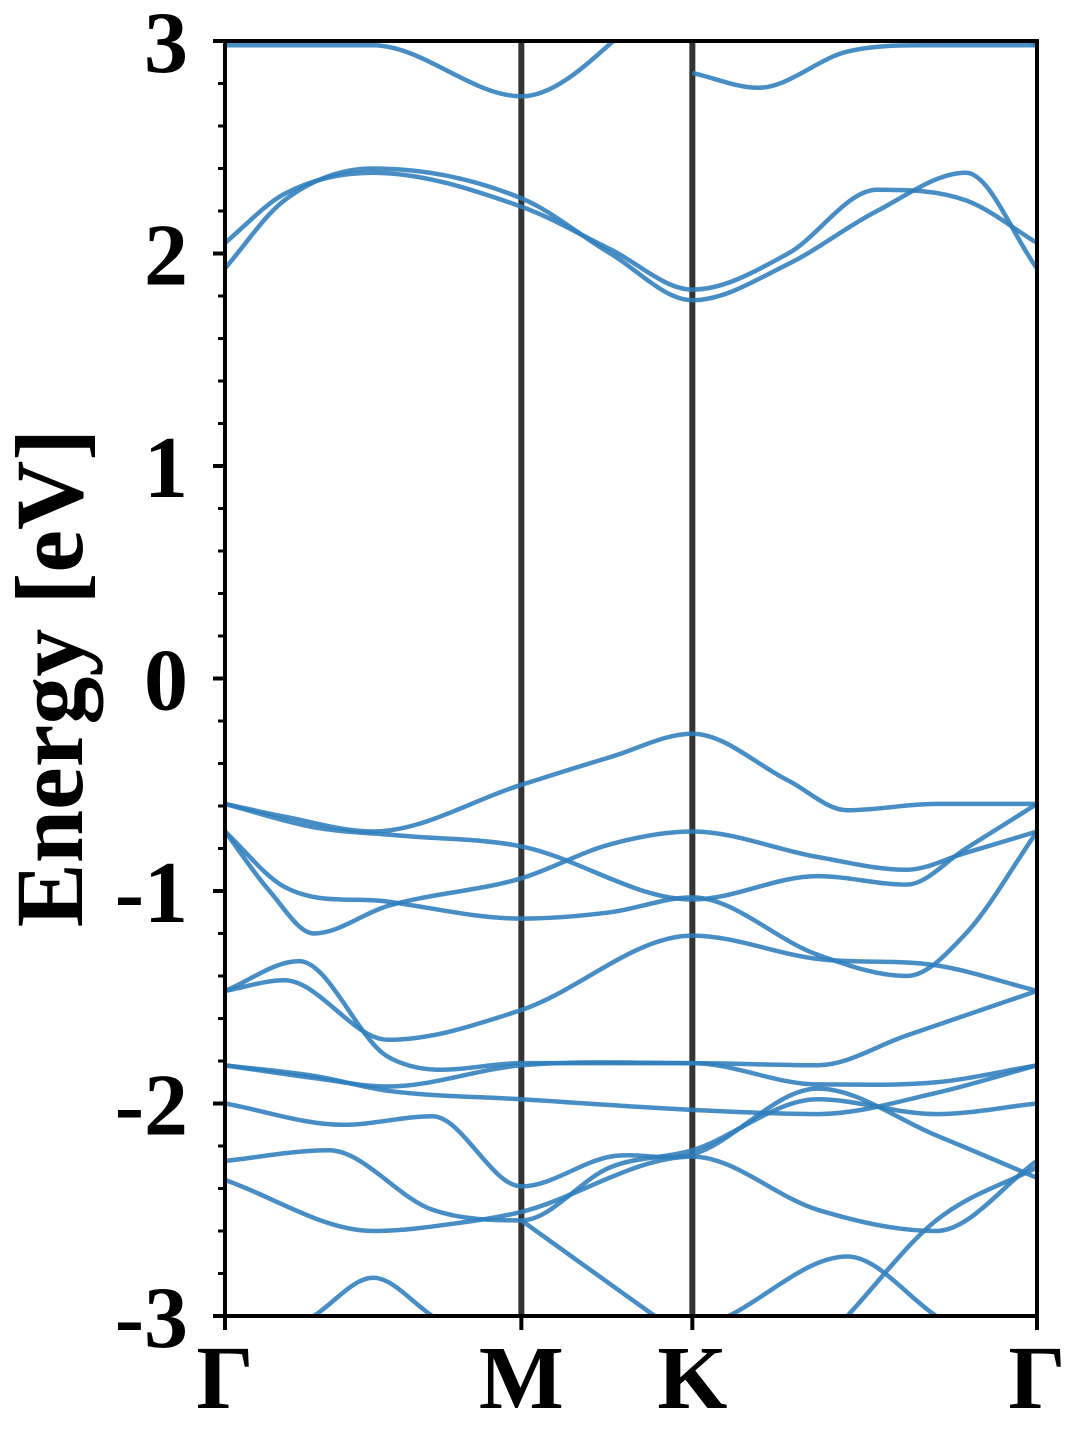 The width and height of the screenshot is (1080, 1440). What do you see at coordinates (166, 46) in the screenshot?
I see `y-tick-label: 3` at bounding box center [166, 46].